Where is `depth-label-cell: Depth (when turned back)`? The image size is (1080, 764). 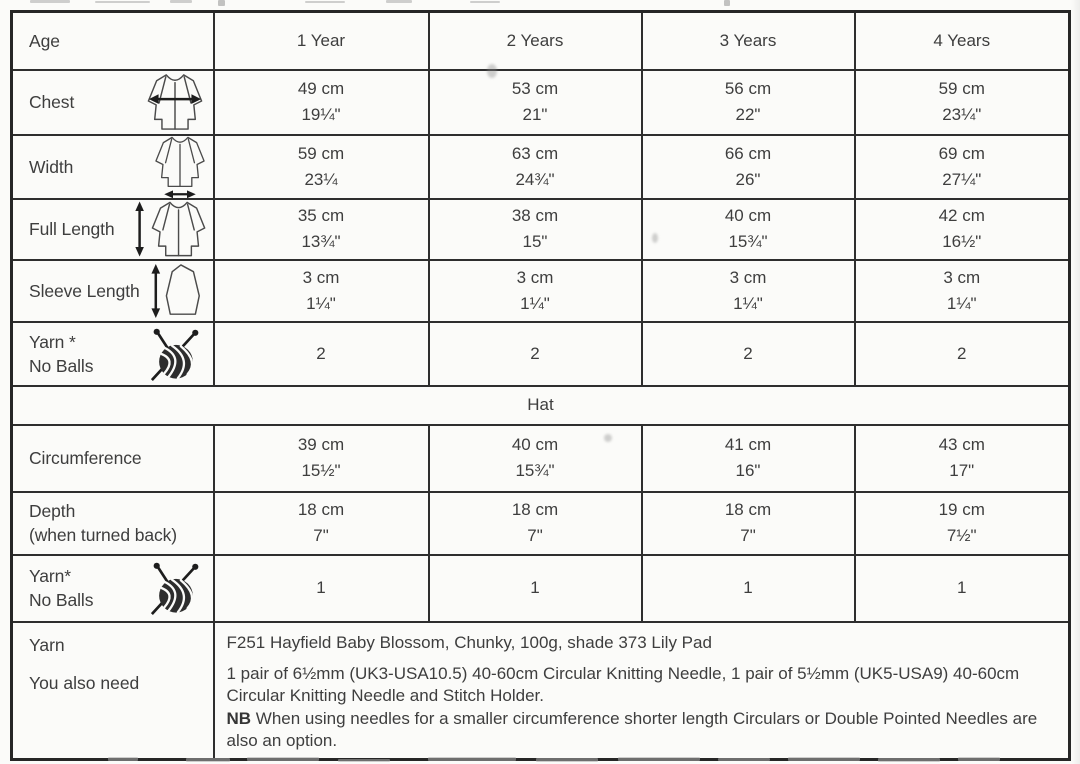 depth-label-cell: Depth (when turned back) is located at coordinates (112, 523).